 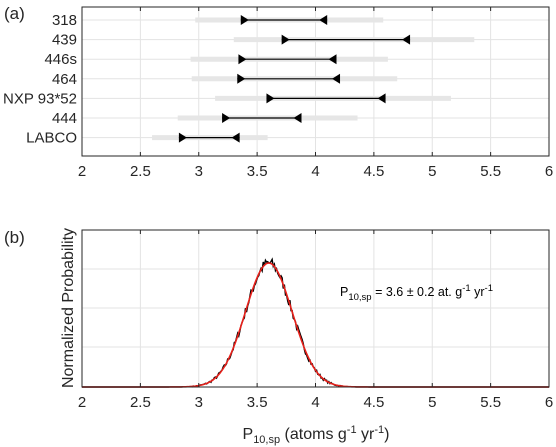 I want to click on y-axis-title: Normalized Probability, so click(x=68, y=308).